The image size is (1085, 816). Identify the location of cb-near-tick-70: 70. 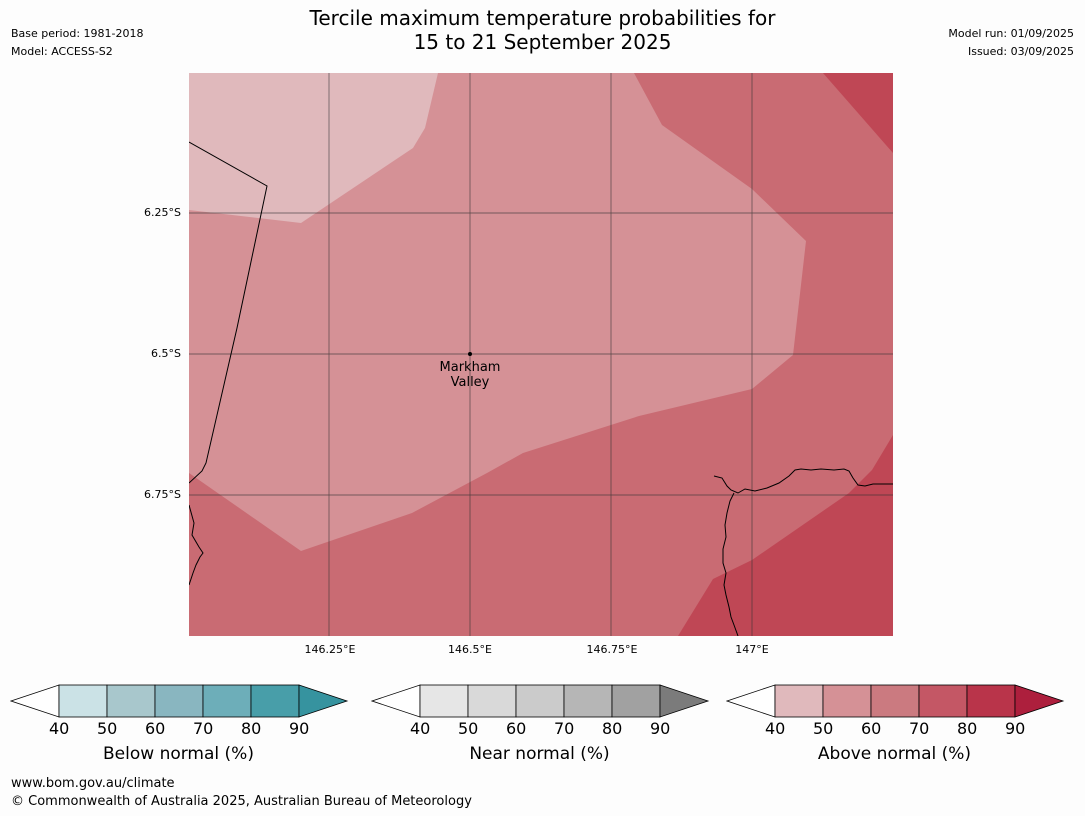
(564, 728).